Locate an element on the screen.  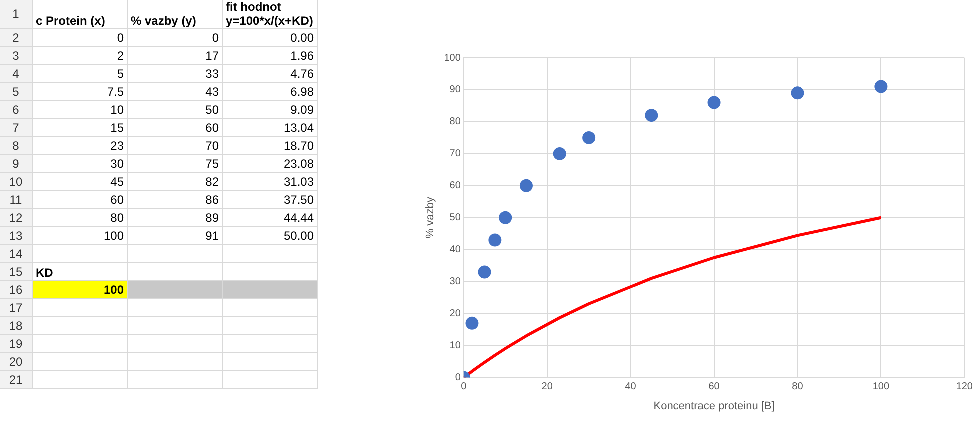
category-label: 10 is located at coordinates (117, 109).